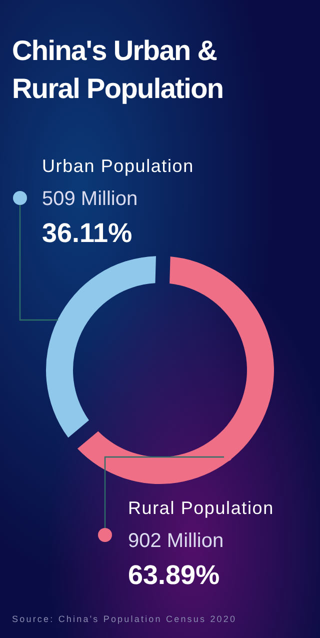 The image size is (320, 638). What do you see at coordinates (118, 69) in the screenshot?
I see `chart-title: China's Urban & Rural Population` at bounding box center [118, 69].